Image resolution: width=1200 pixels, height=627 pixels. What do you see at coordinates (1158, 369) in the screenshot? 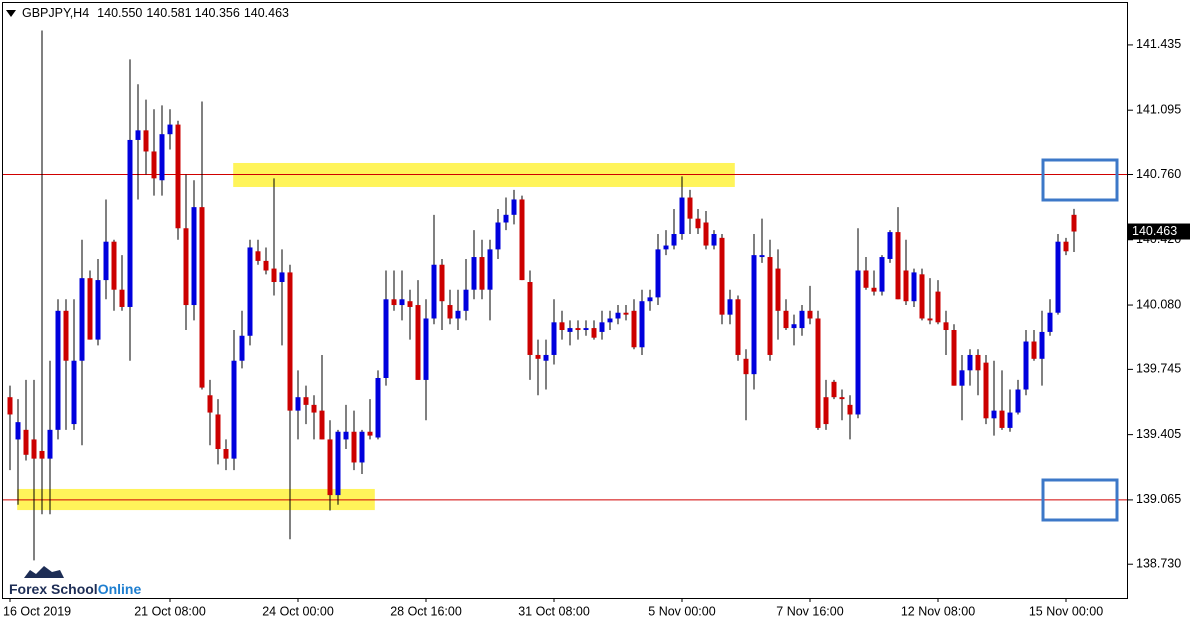
I see `y-tick-label: 139.745` at bounding box center [1158, 369].